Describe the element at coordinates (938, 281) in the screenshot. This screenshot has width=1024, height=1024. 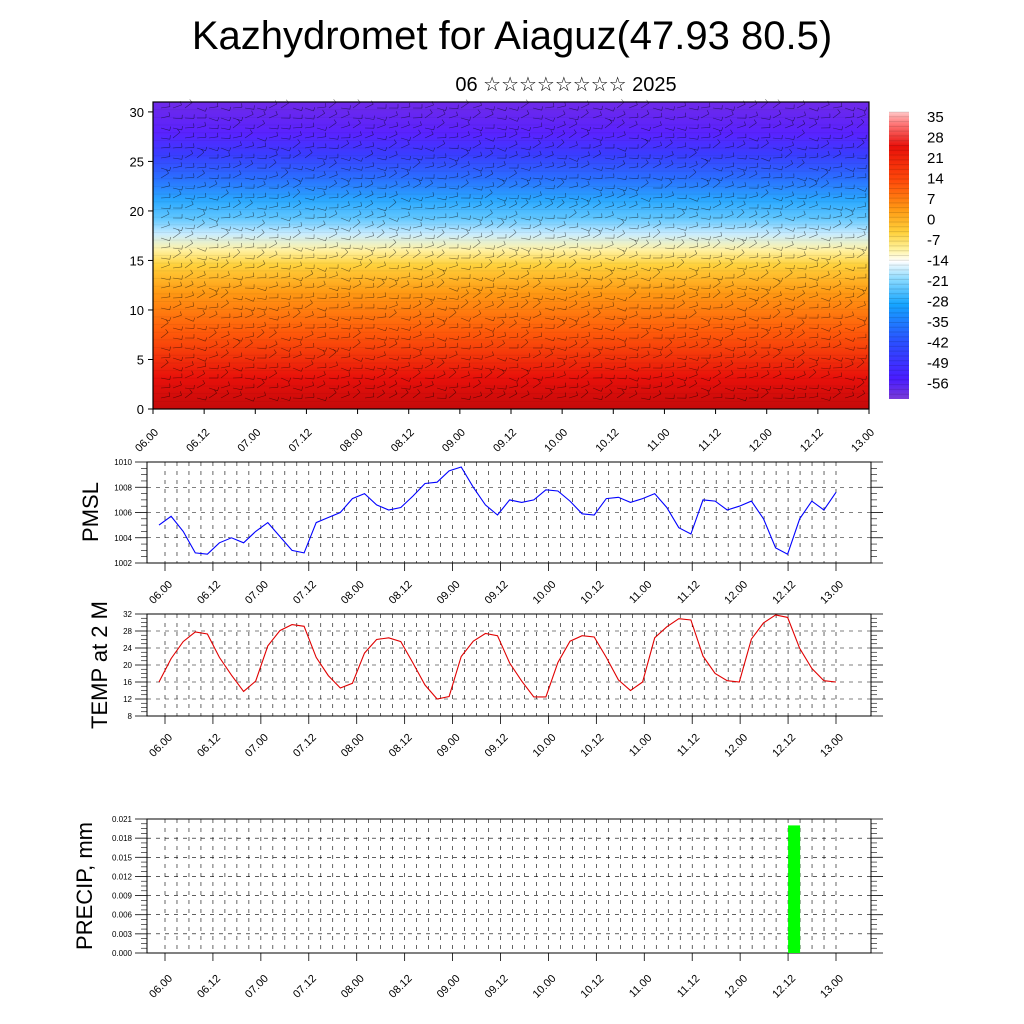
I see `colorbar-label: -21` at that location.